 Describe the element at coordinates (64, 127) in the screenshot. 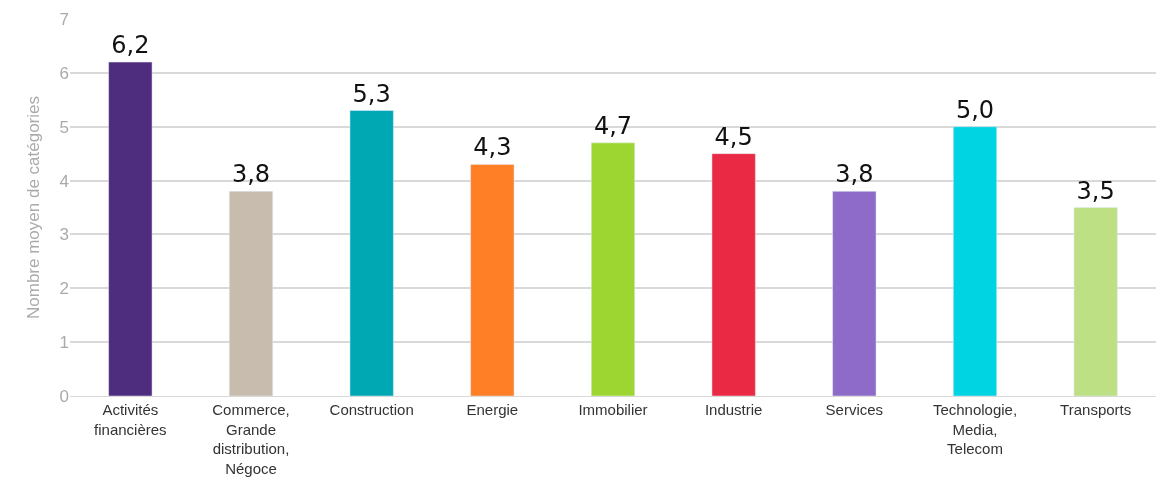

I see `y-tick-label: 5` at that location.